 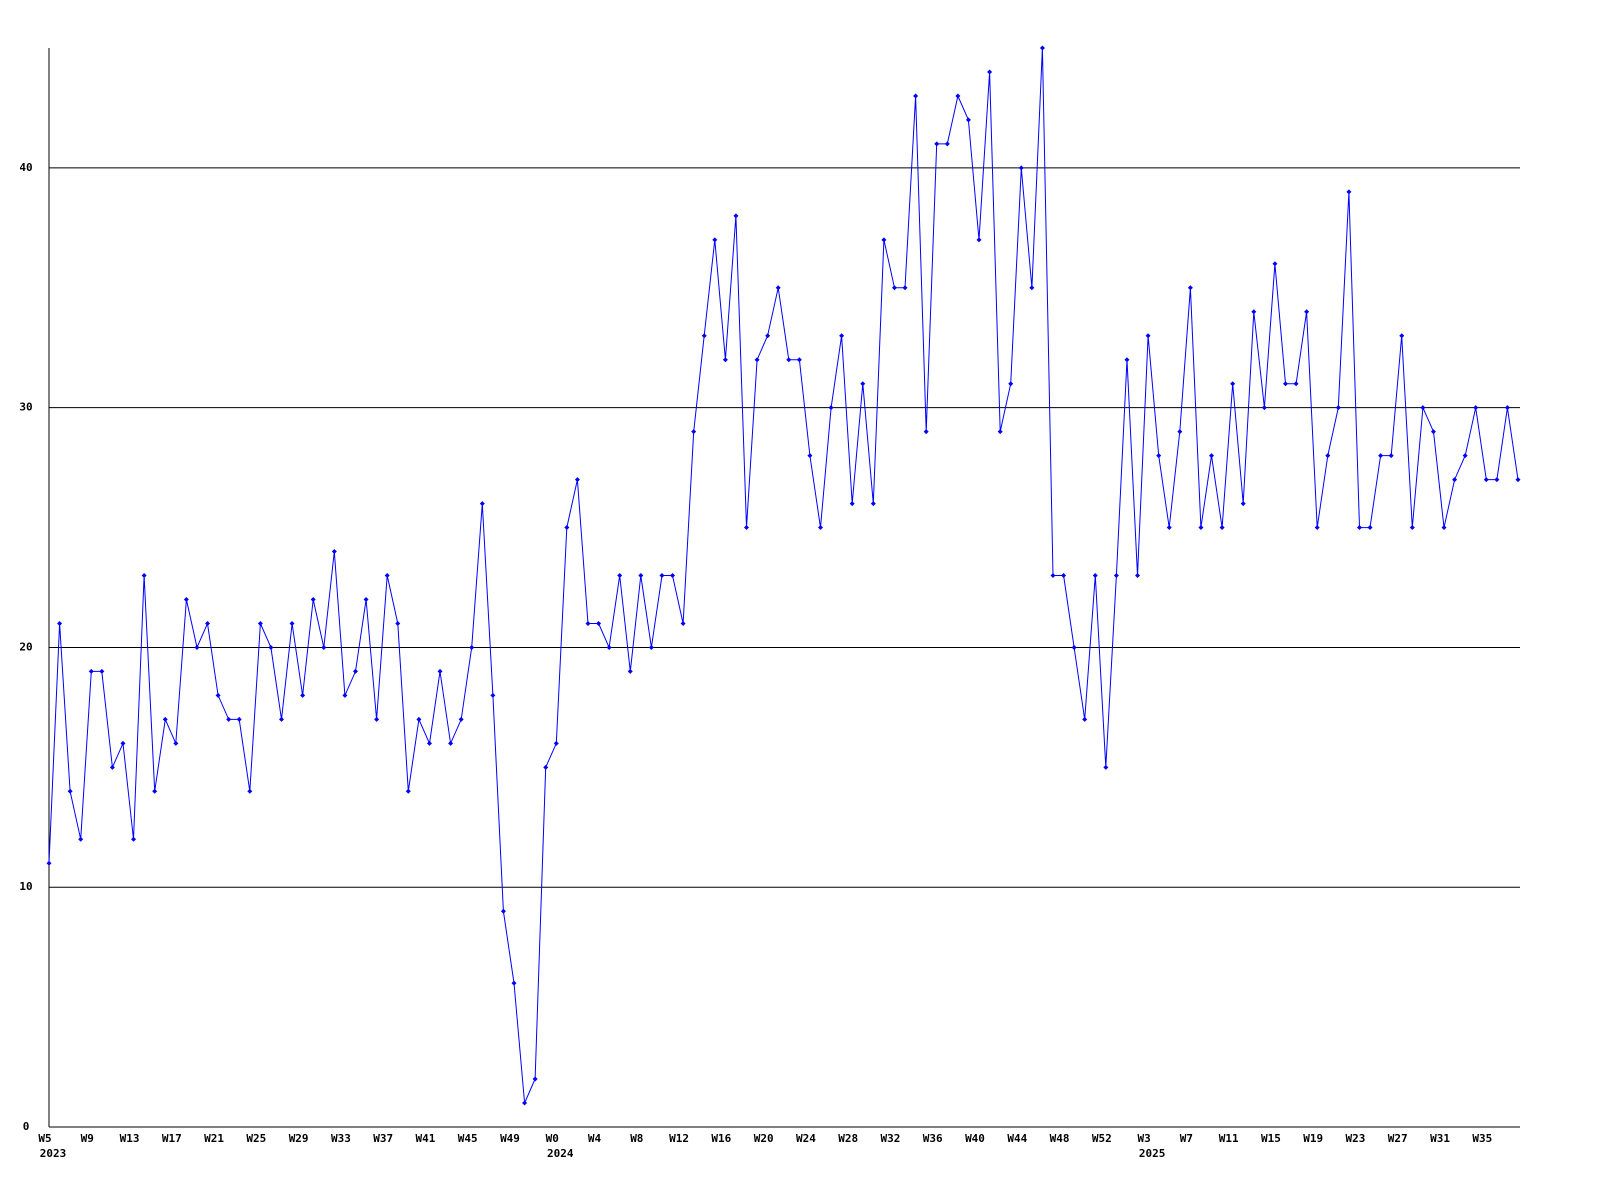 I want to click on x-tick-label: W8, so click(x=636, y=1138).